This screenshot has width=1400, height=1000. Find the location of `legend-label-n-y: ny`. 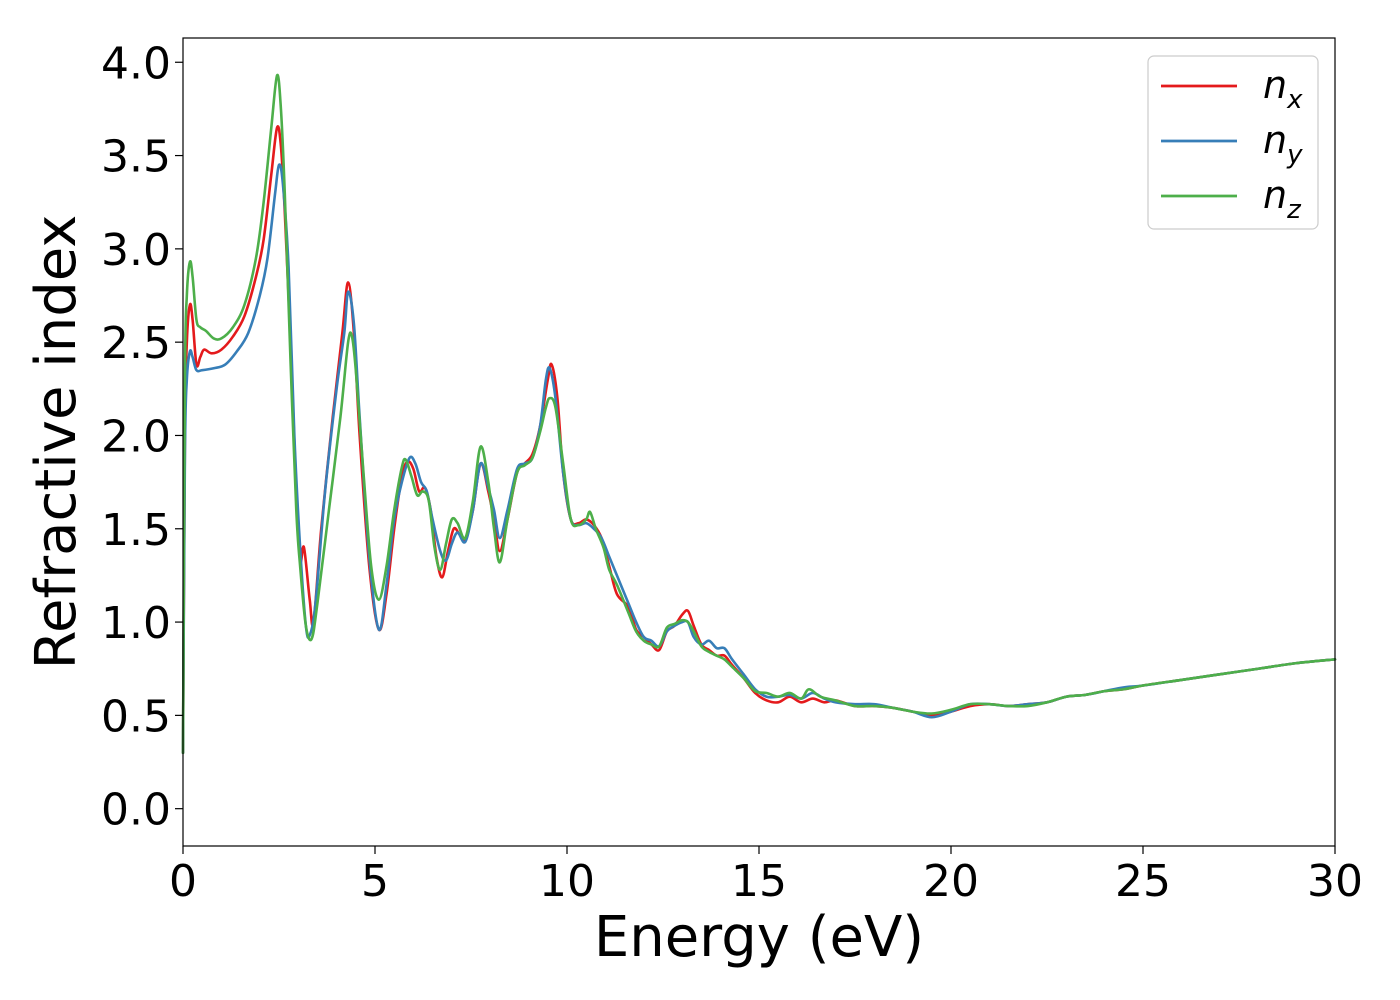

legend-label-n-y: ny is located at coordinates (1283, 144).